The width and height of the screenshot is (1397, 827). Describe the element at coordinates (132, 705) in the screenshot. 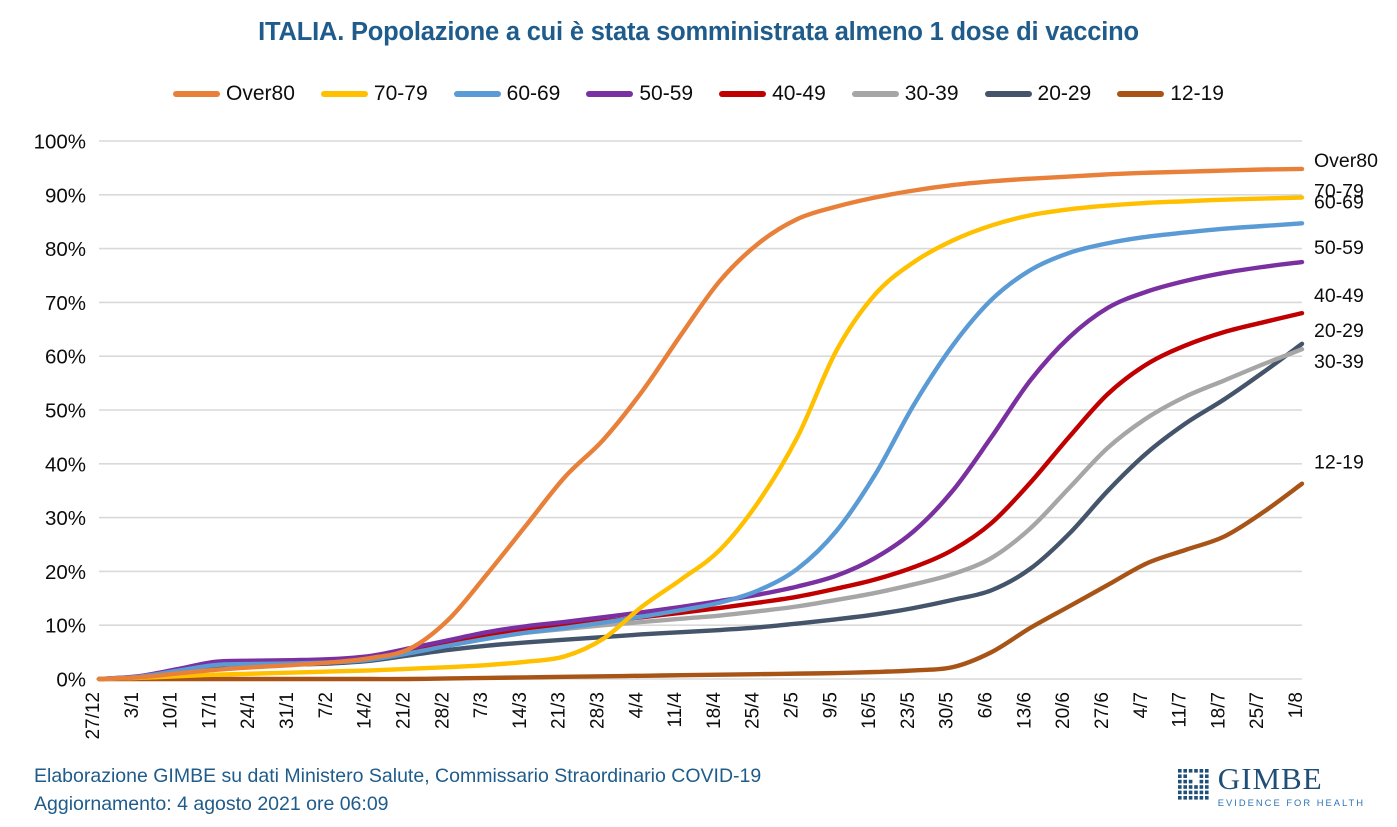

I see `x-tick-label: 3/1` at that location.